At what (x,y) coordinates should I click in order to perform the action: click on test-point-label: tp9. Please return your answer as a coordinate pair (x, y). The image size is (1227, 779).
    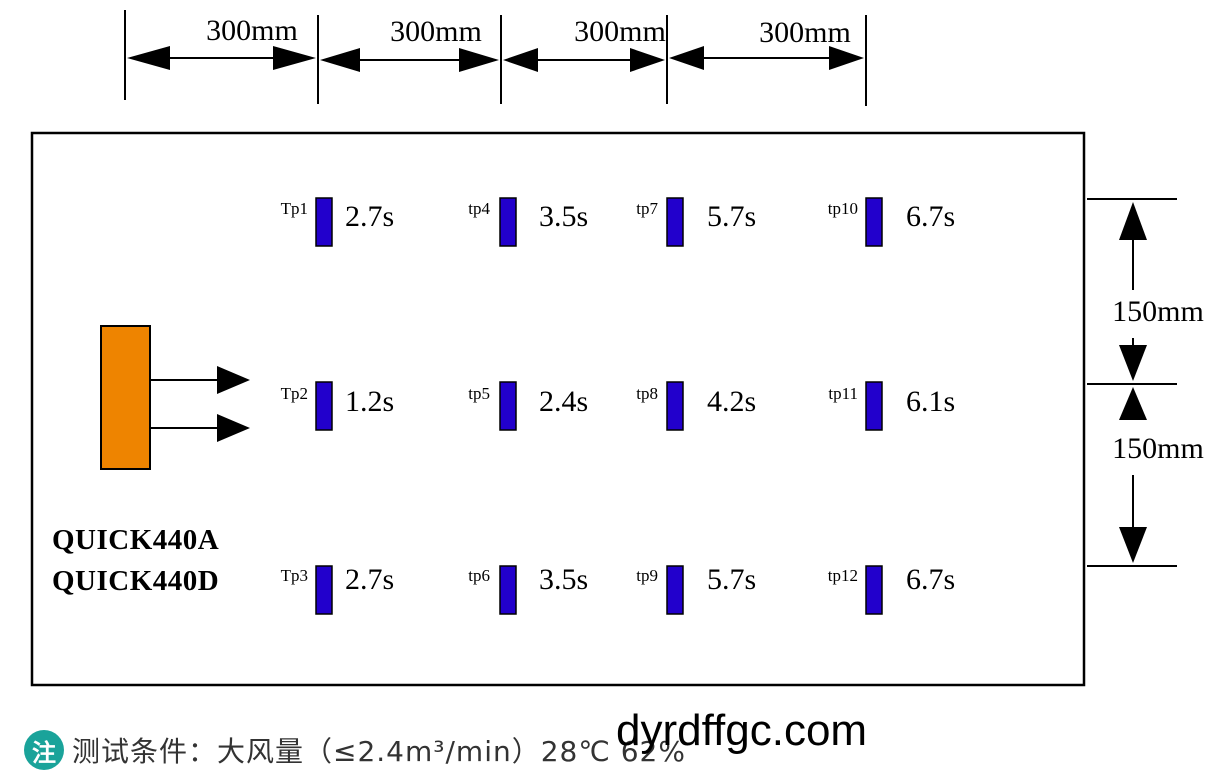
    Looking at the image, I should click on (647, 575).